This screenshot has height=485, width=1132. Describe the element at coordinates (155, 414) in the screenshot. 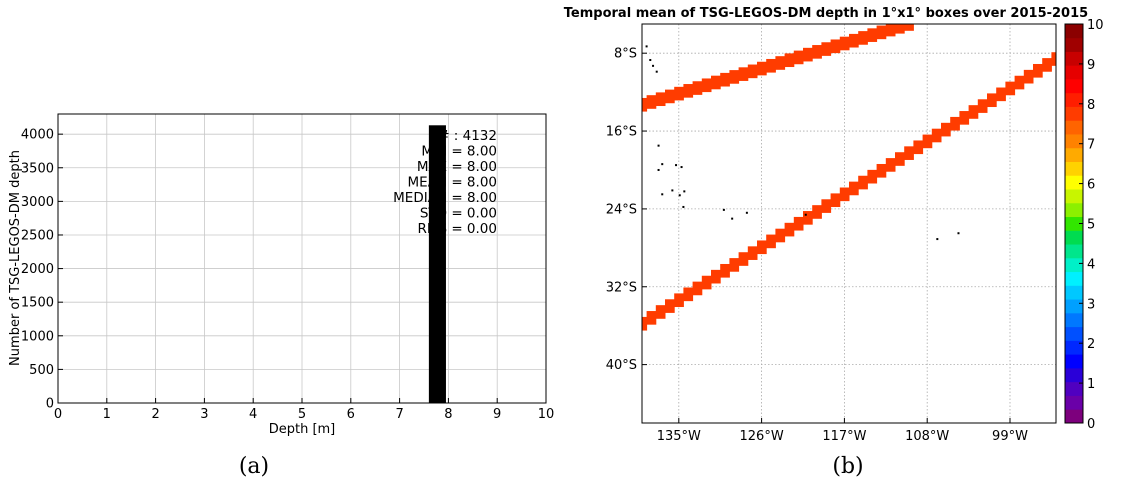

I see `x-tick-label: 2` at that location.